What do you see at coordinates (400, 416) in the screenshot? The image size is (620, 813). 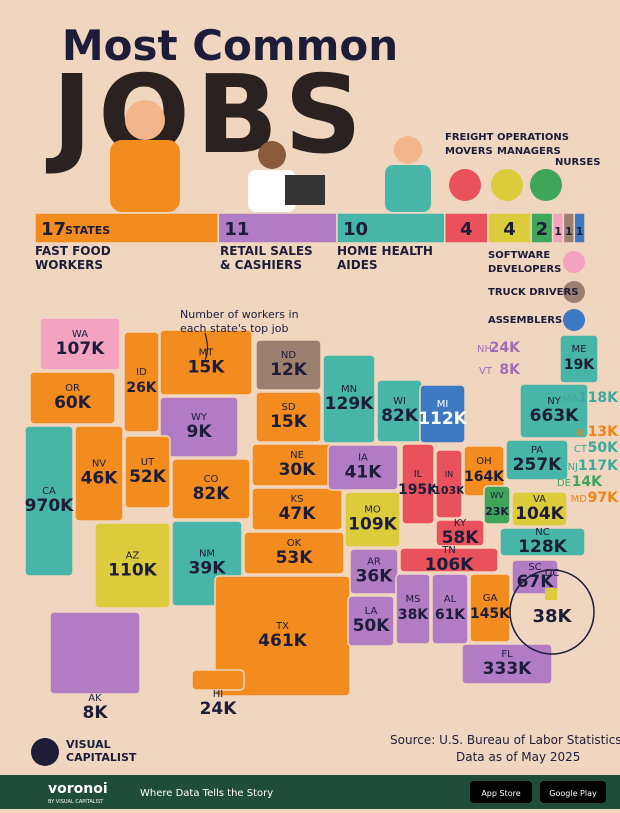 I see `state-value: 82K` at bounding box center [400, 416].